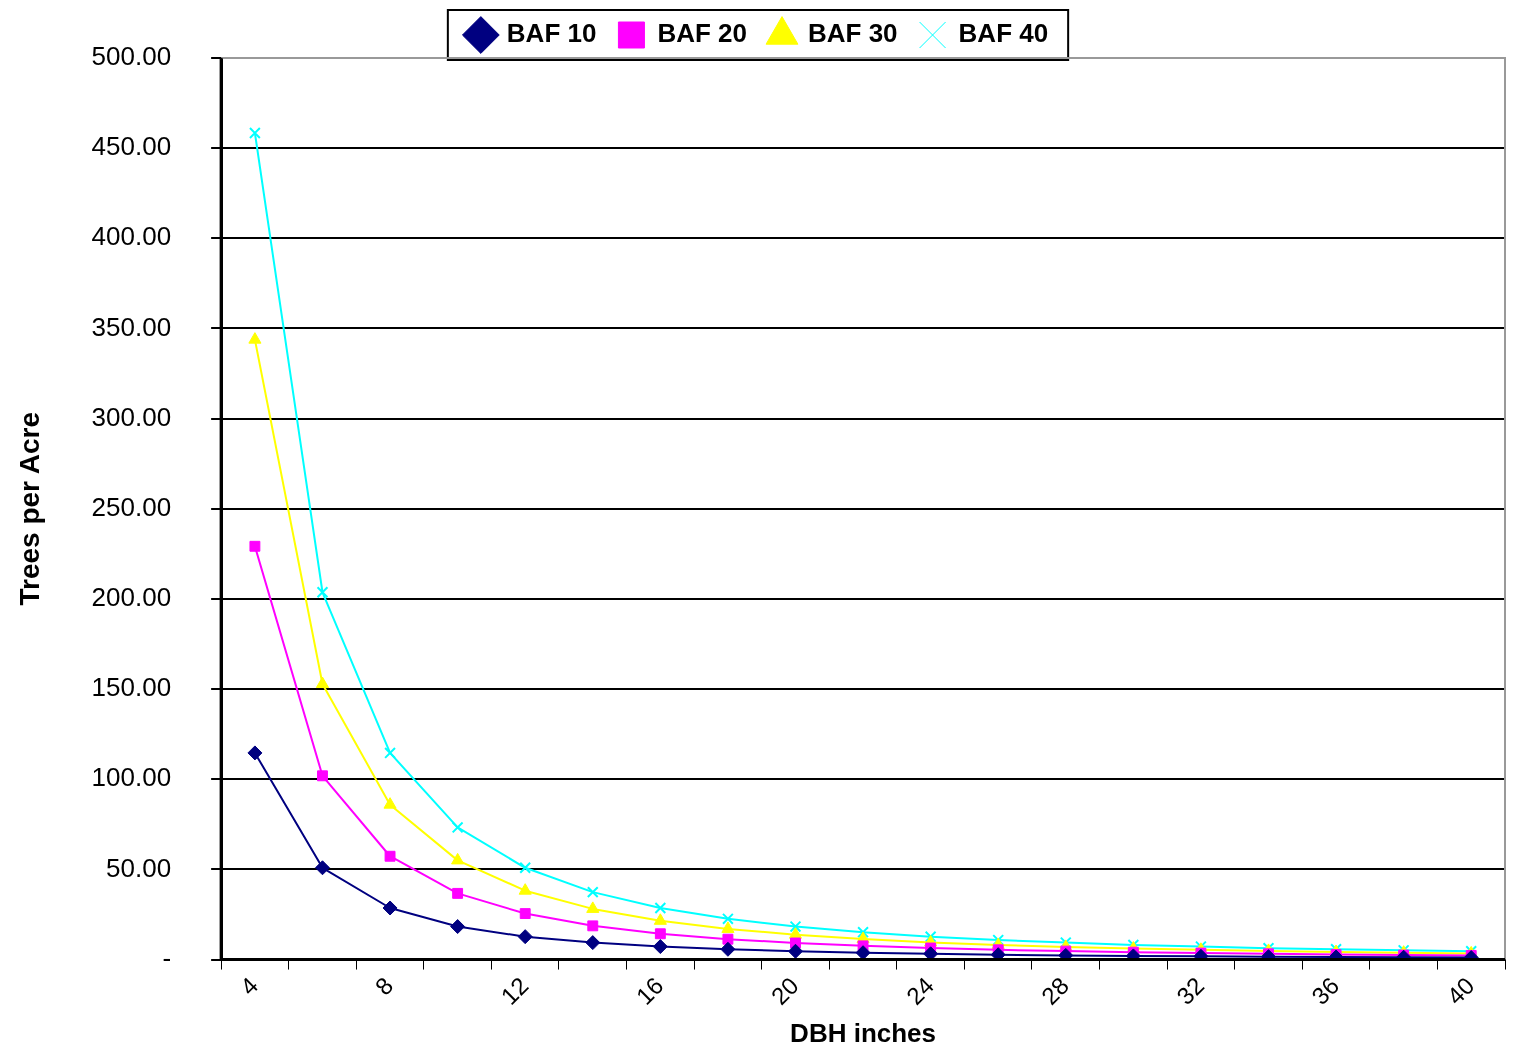 This screenshot has width=1514, height=1054. What do you see at coordinates (131, 597) in the screenshot?
I see `y-tick-label: 200.00` at bounding box center [131, 597].